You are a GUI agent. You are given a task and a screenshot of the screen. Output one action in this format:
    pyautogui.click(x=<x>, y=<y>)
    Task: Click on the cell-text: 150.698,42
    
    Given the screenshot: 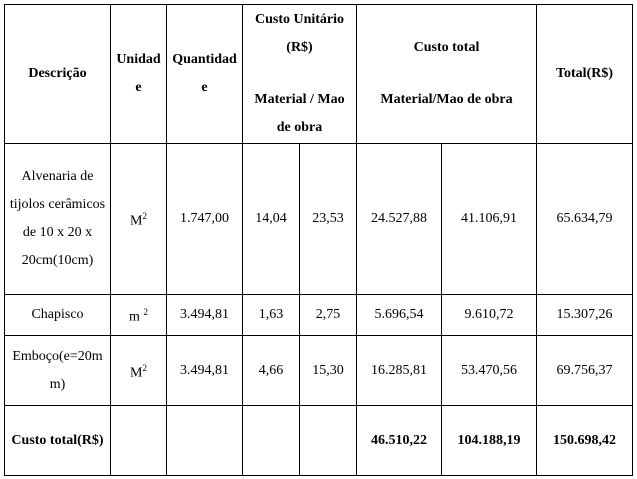 What is the action you would take?
    pyautogui.click(x=584, y=440)
    